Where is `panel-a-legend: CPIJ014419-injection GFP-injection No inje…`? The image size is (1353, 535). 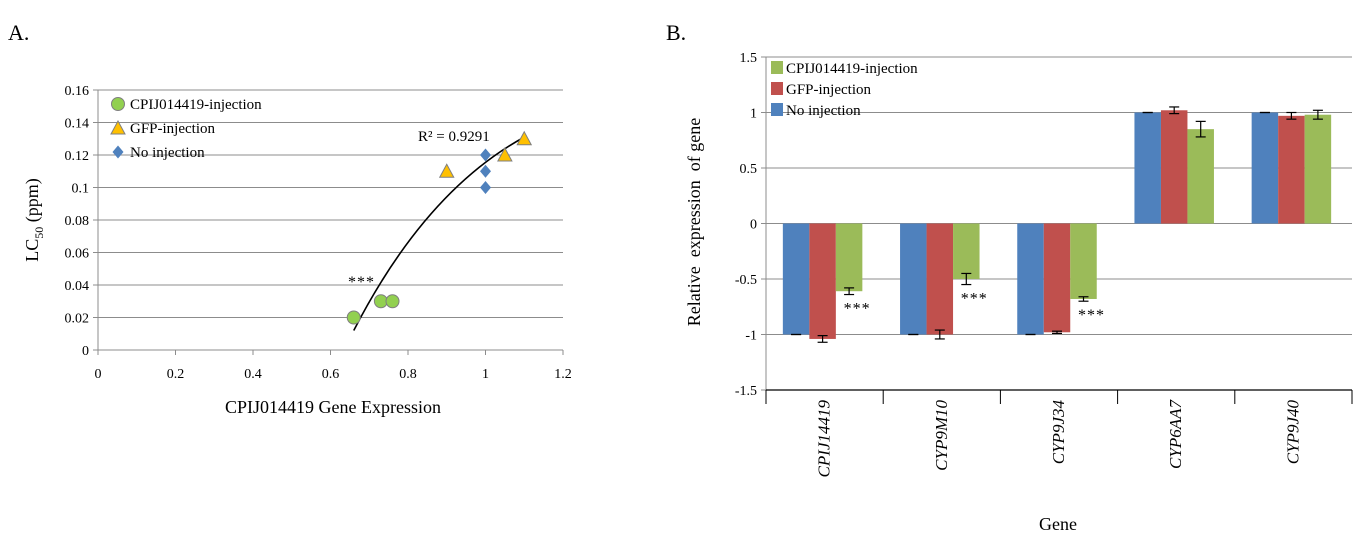 panel-a-legend: CPIJ014419-injection GFP-injection No inje… is located at coordinates (186, 129).